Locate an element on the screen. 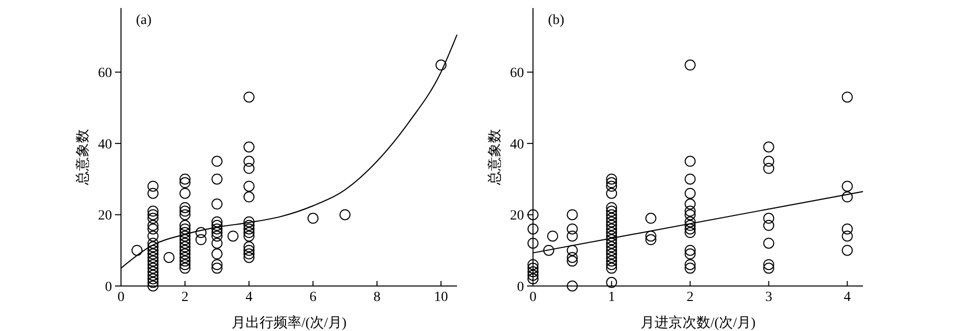 This screenshot has width=962, height=331. x-tick-label: 1 is located at coordinates (612, 297).